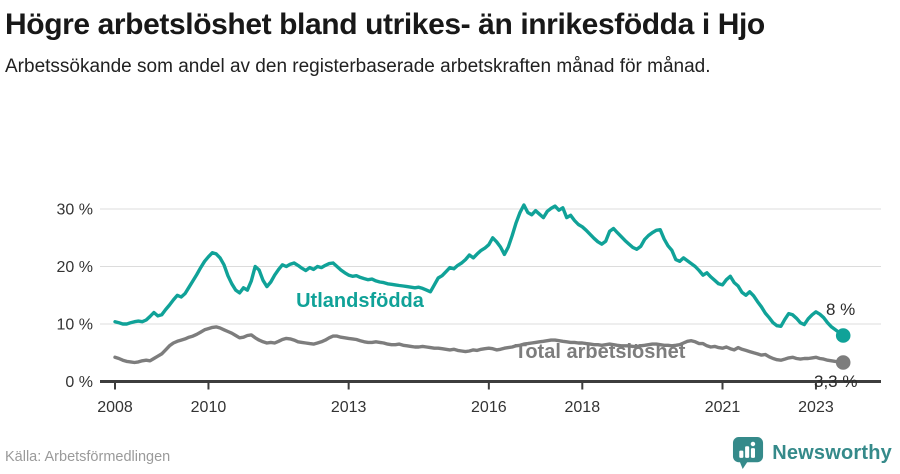 The height and width of the screenshot is (474, 900). What do you see at coordinates (583, 407) in the screenshot?
I see `svg-text: 2018` at bounding box center [583, 407].